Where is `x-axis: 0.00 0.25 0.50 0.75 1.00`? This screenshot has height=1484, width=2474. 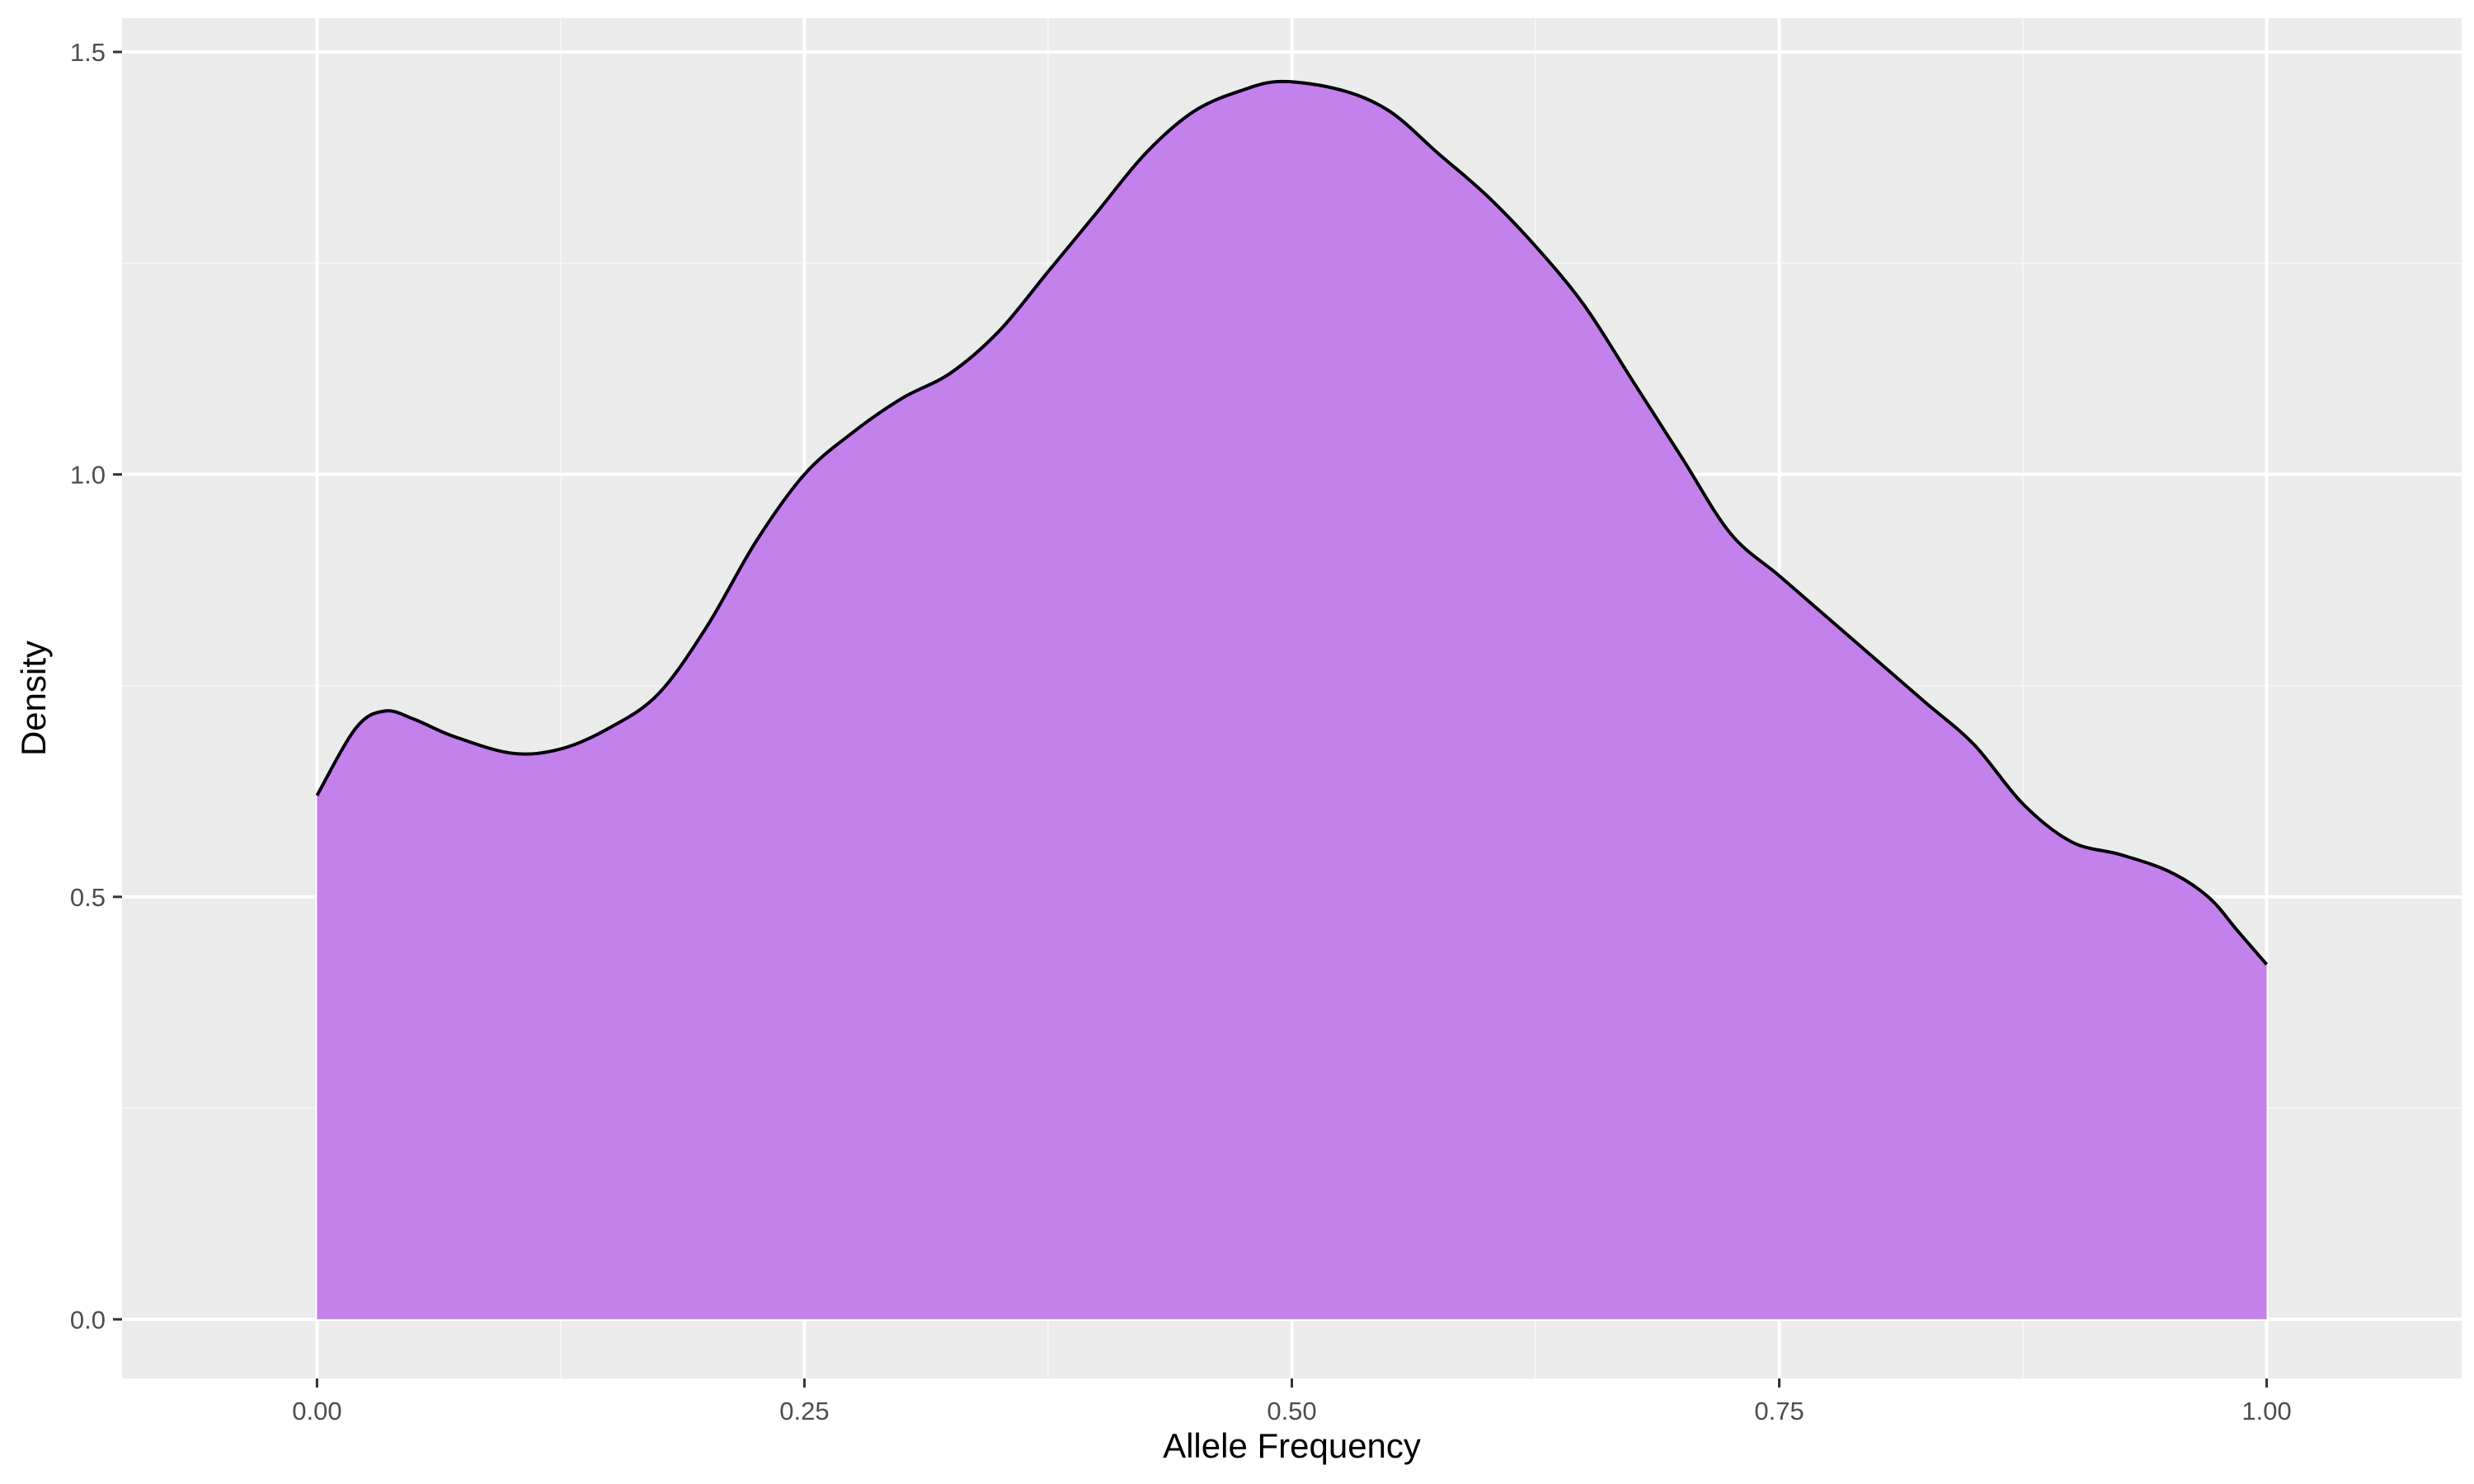
x-axis: 0.00 0.25 0.50 0.75 1.00 is located at coordinates (1292, 1401).